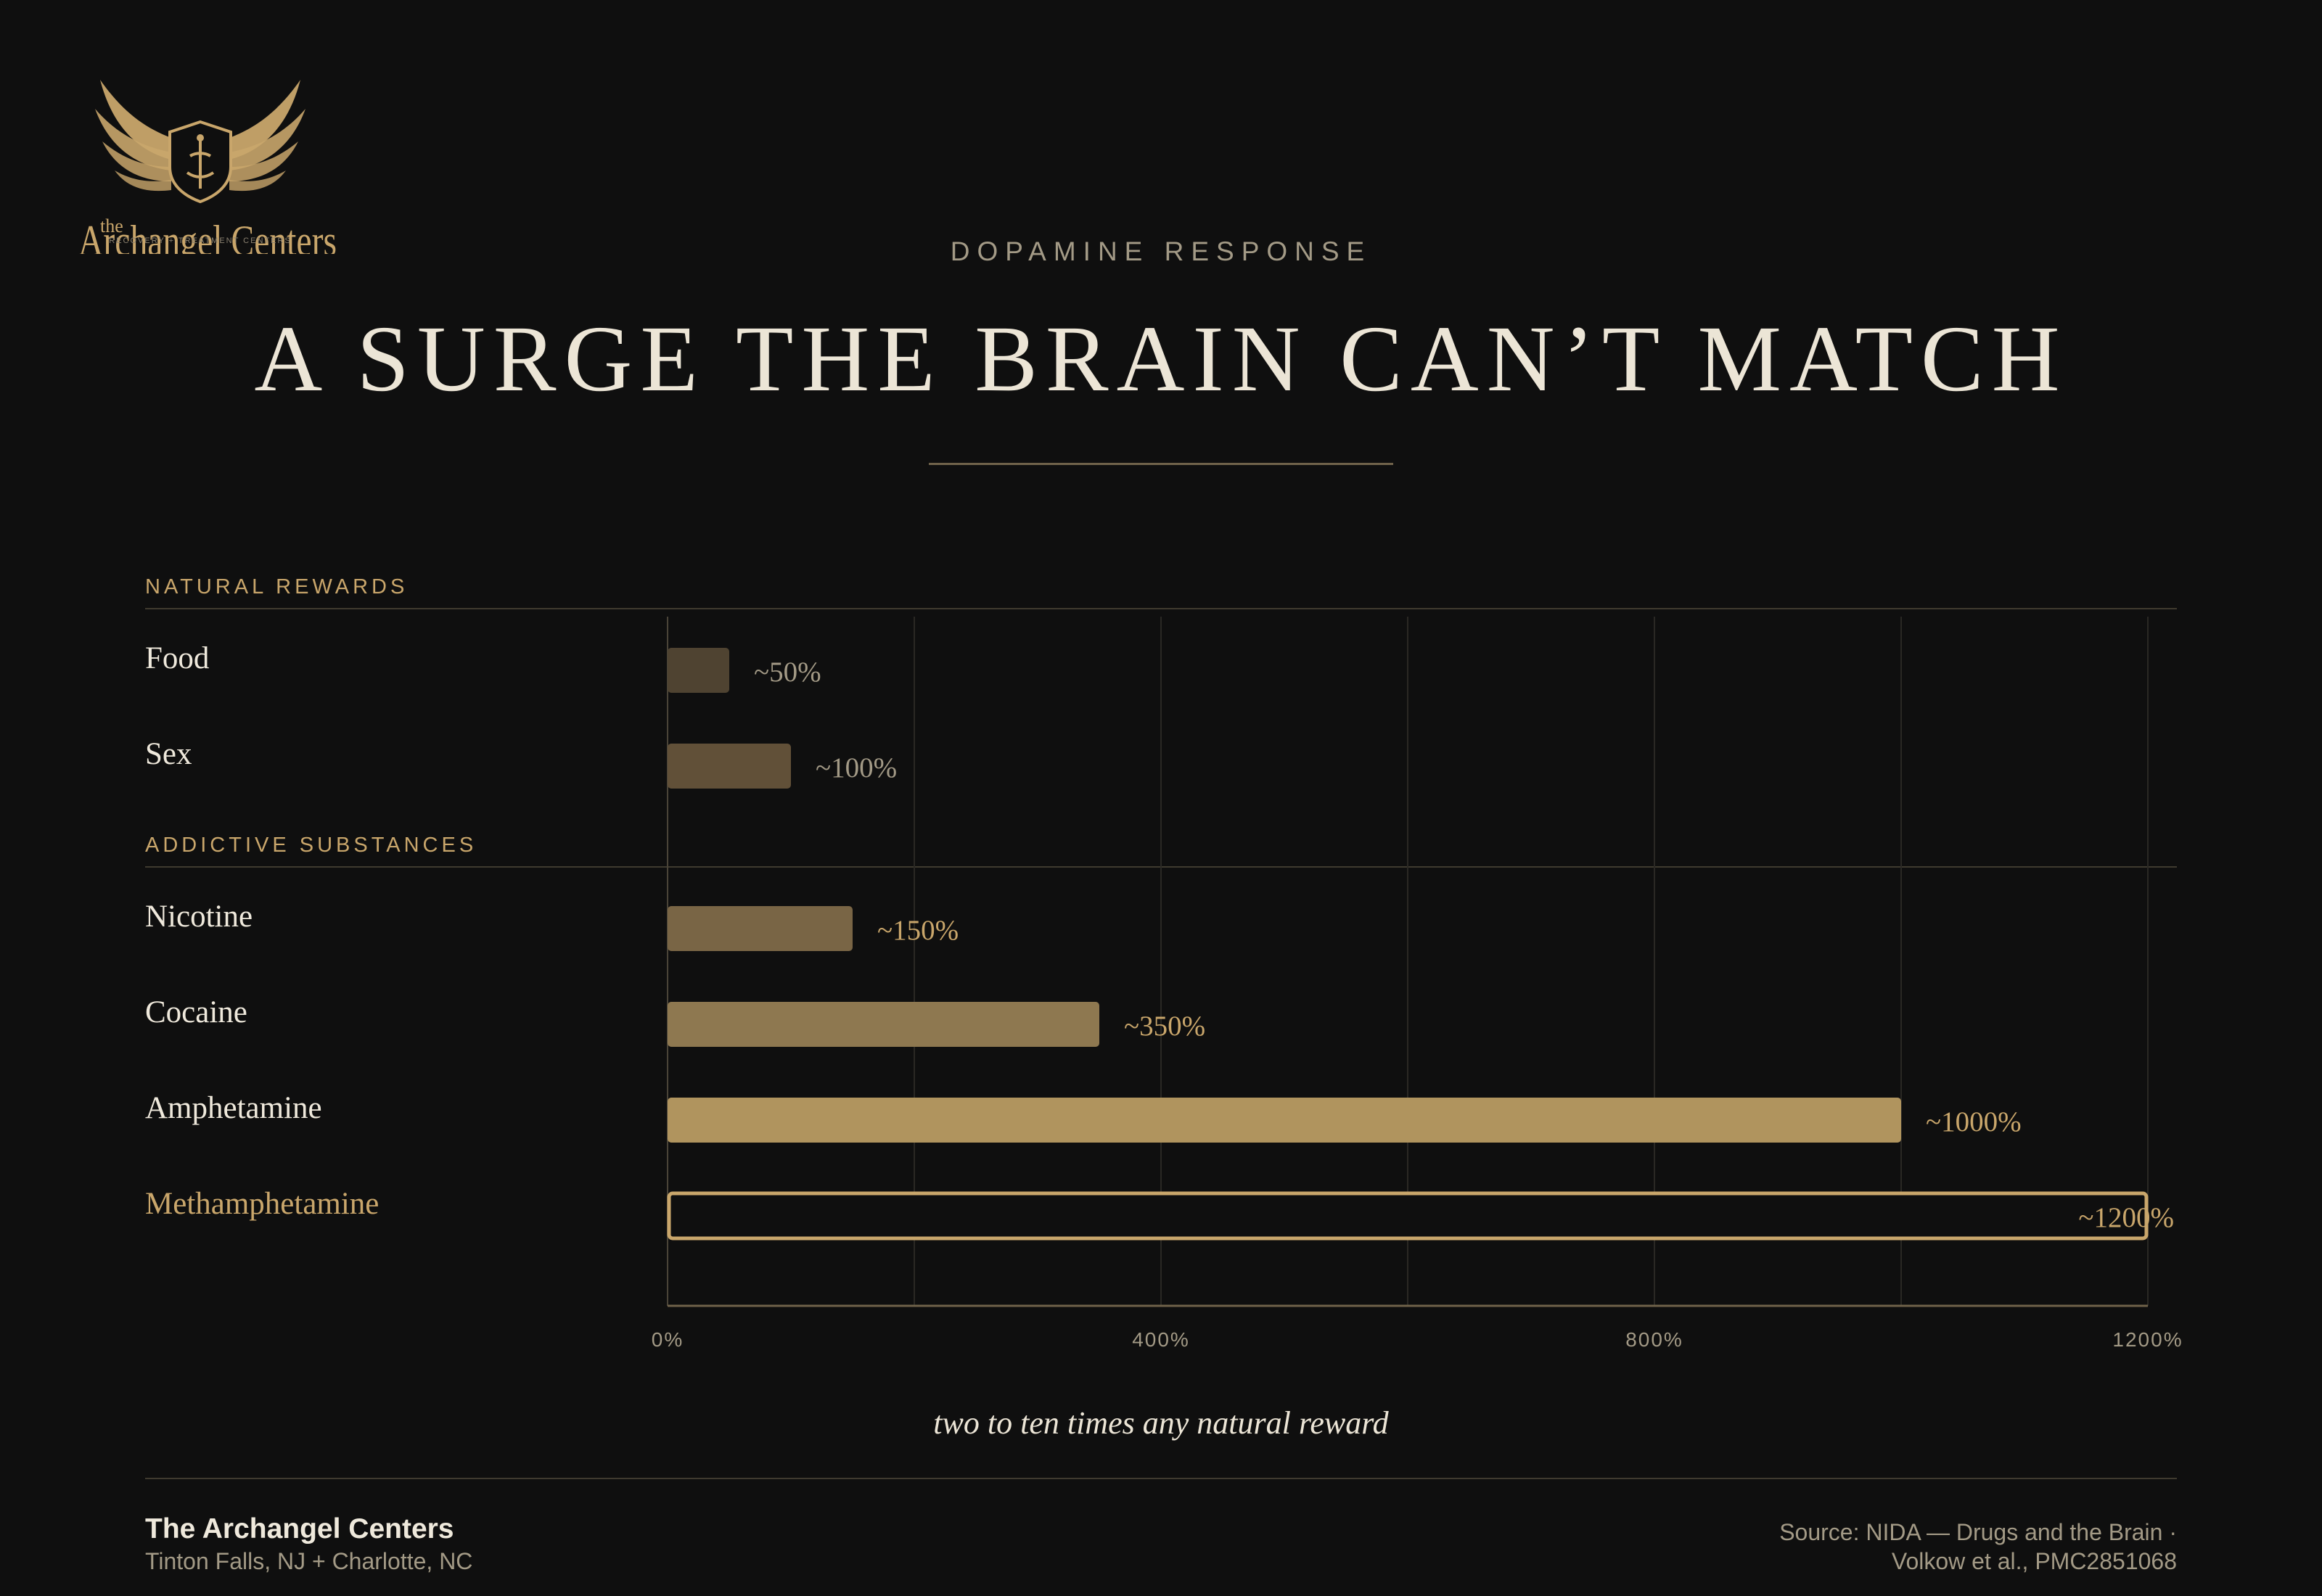 The width and height of the screenshot is (2322, 1596). What do you see at coordinates (1161, 464) in the screenshot?
I see `title-divider` at bounding box center [1161, 464].